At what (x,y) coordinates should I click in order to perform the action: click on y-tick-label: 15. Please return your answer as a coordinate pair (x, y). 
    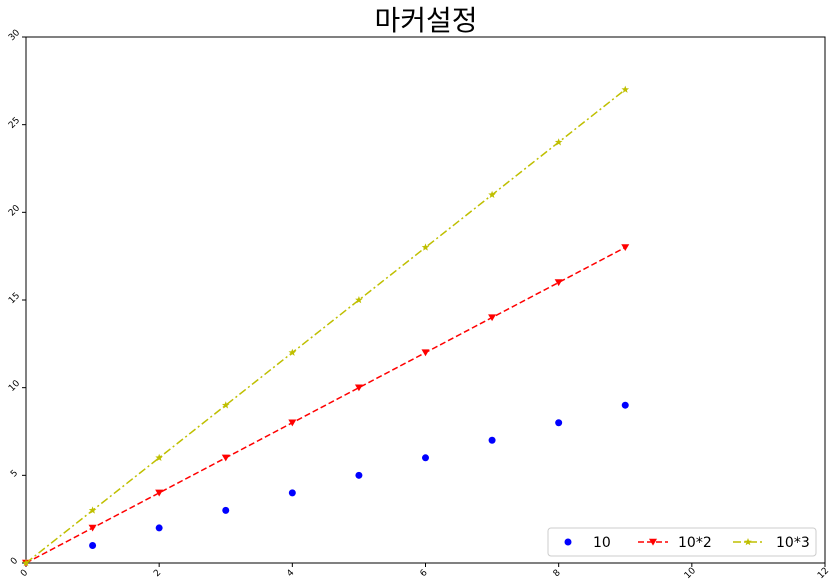
    Looking at the image, I should click on (14, 298).